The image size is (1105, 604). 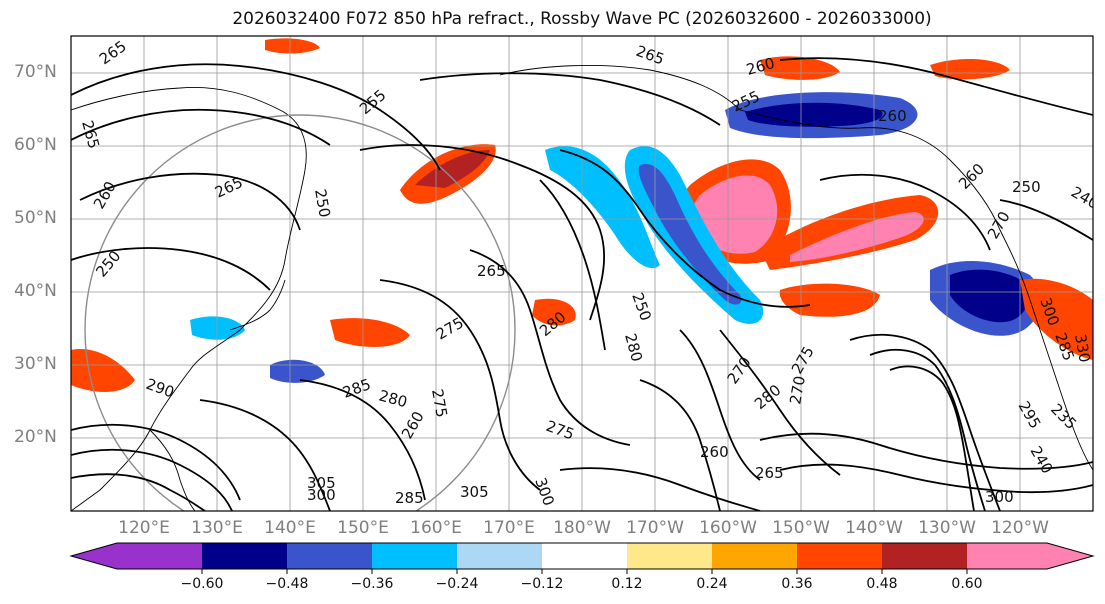 What do you see at coordinates (882, 584) in the screenshot?
I see `colorbar-tick-label: 0.48` at bounding box center [882, 584].